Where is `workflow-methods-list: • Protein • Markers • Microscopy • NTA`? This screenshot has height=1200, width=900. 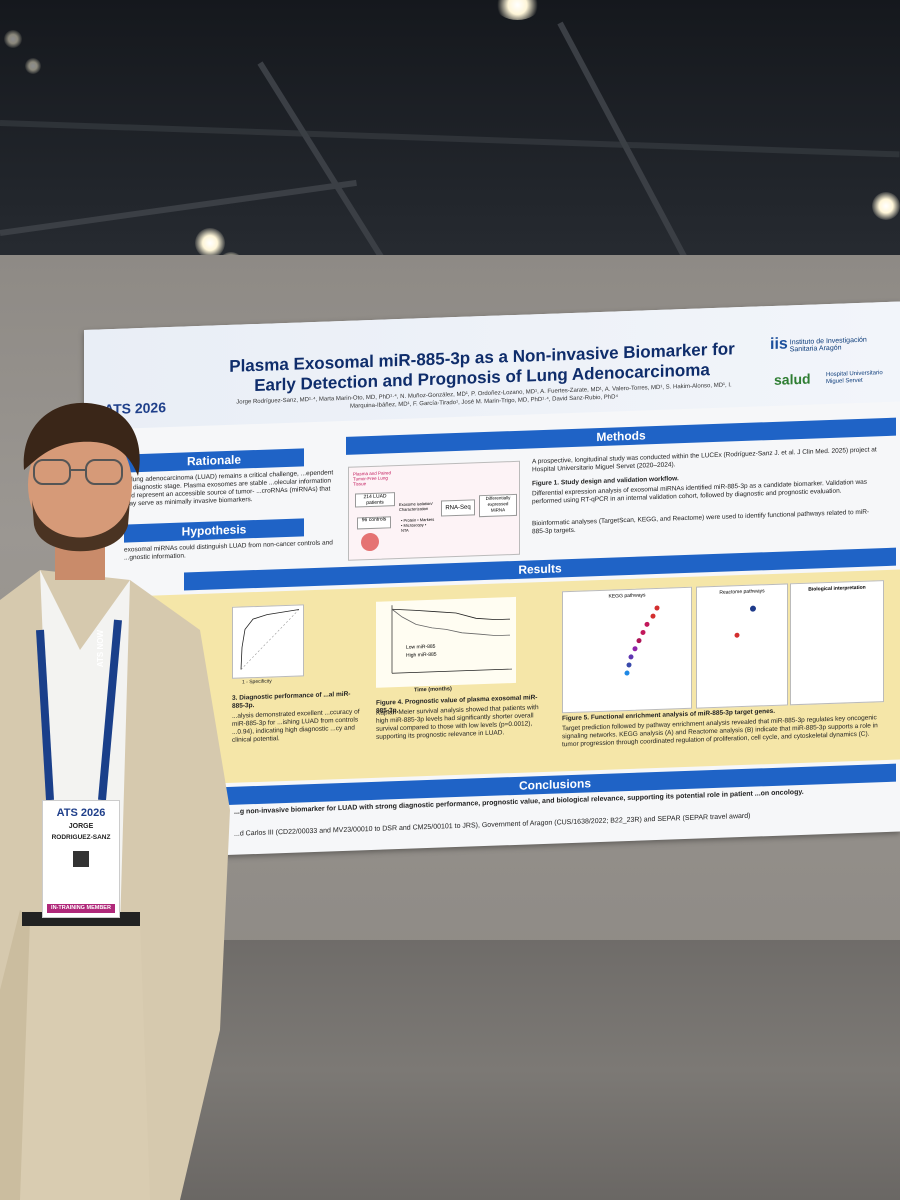
workflow-methods-list: • Protein • Markers • Microscopy • NTA is located at coordinates (418, 524).